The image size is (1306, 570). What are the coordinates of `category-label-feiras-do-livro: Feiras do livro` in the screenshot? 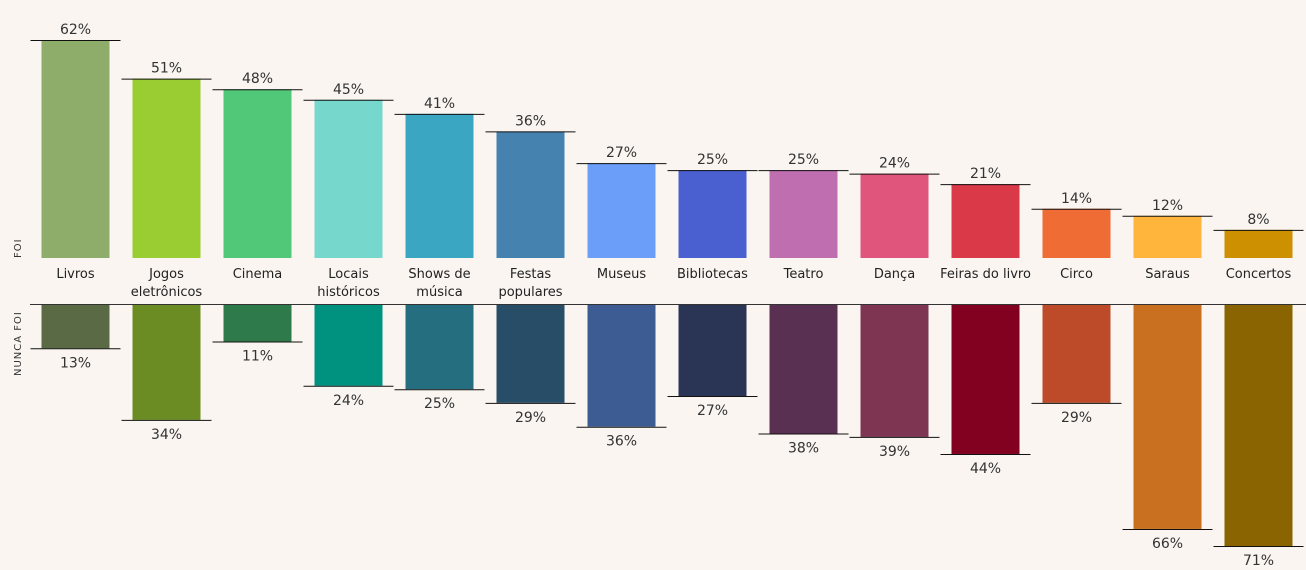 It's located at (985, 274).